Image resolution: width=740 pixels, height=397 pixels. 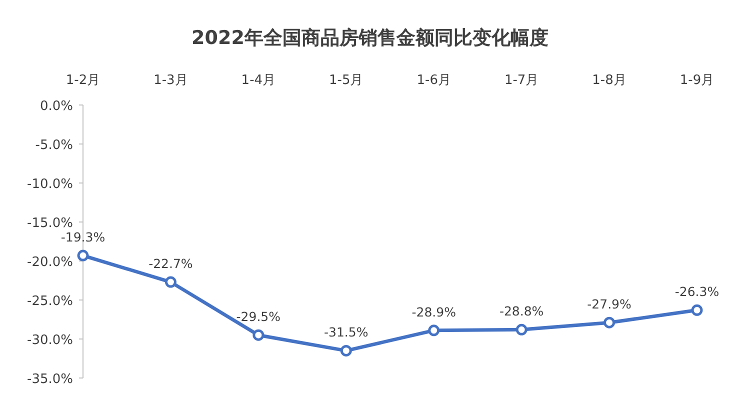 What do you see at coordinates (171, 80) in the screenshot?
I see `x-tick-label: 1-3月` at bounding box center [171, 80].